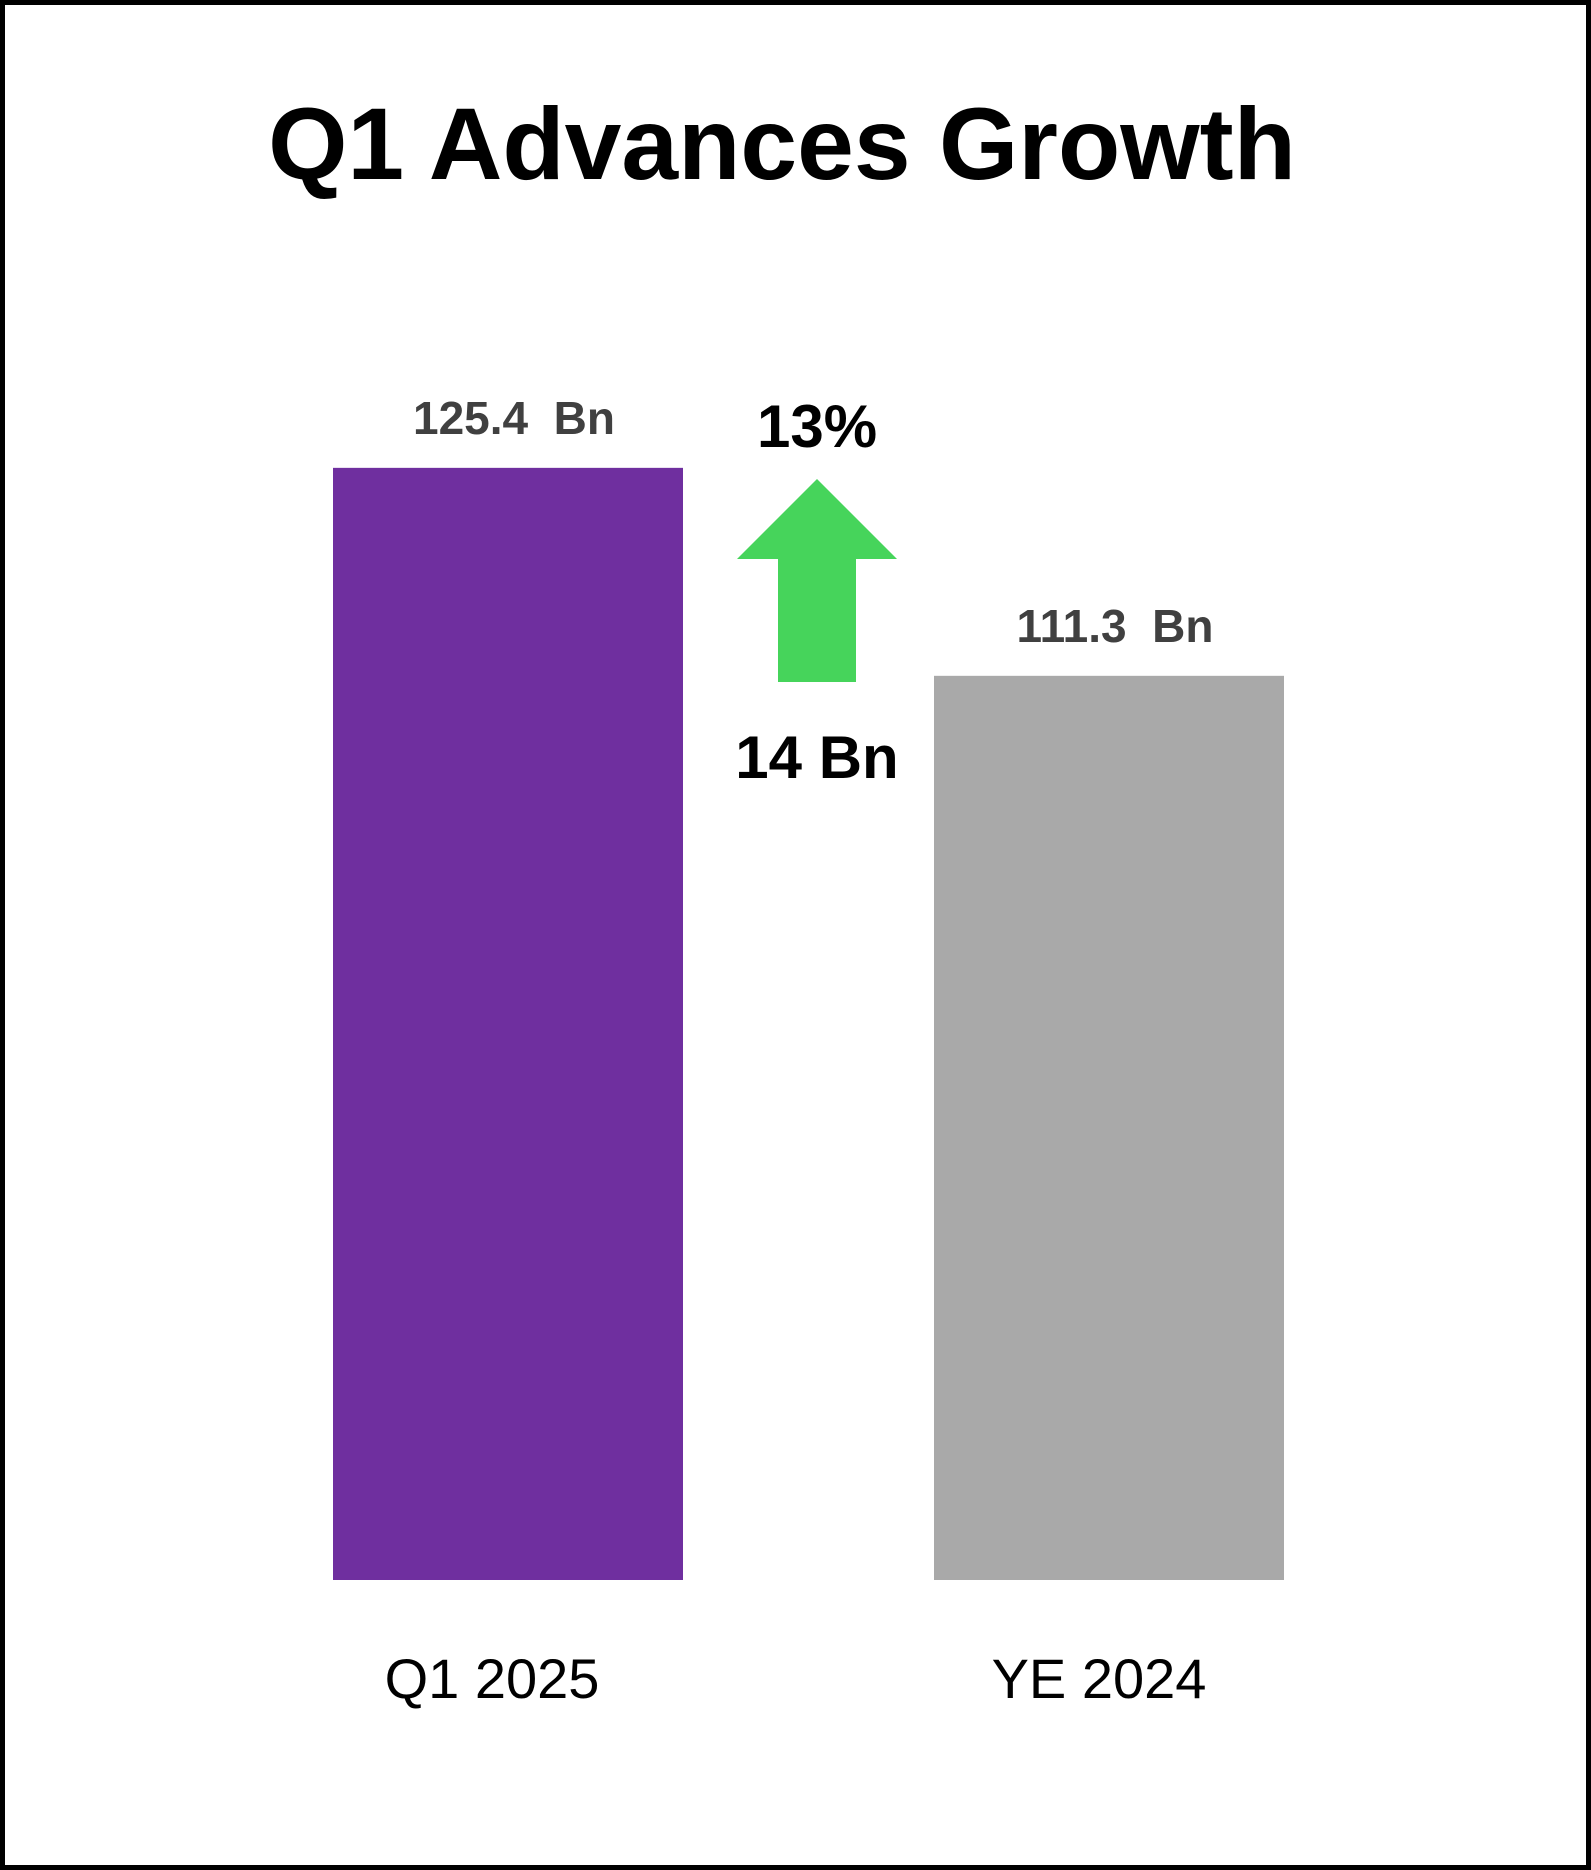 The image size is (1591, 1870). I want to click on change-absolute-label: 14 Bn, so click(816, 757).